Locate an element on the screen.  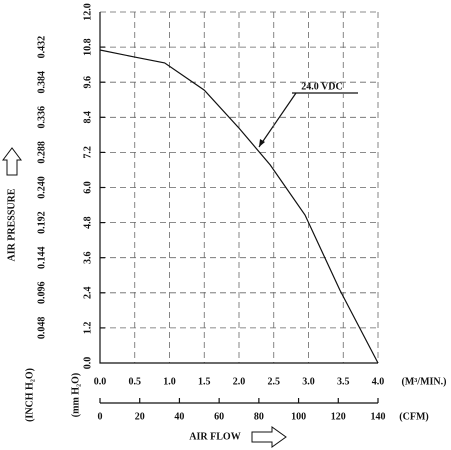
annotation-arrowhead is located at coordinates (262, 143).